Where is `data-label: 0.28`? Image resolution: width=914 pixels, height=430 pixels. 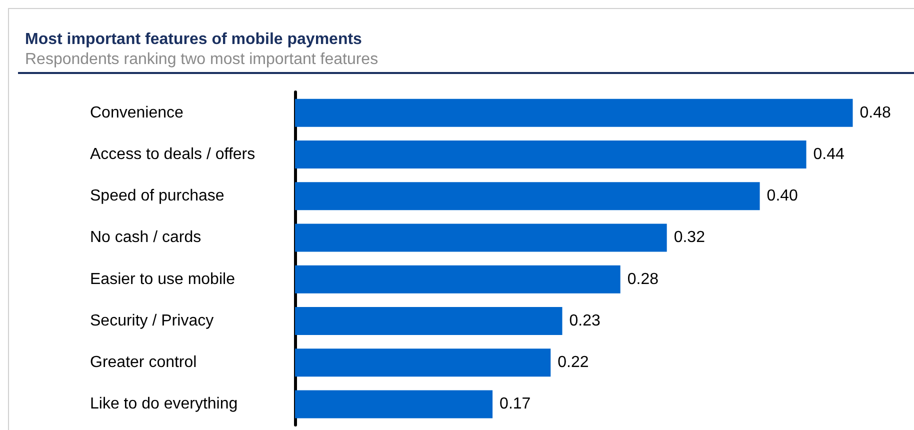 data-label: 0.28 is located at coordinates (643, 279).